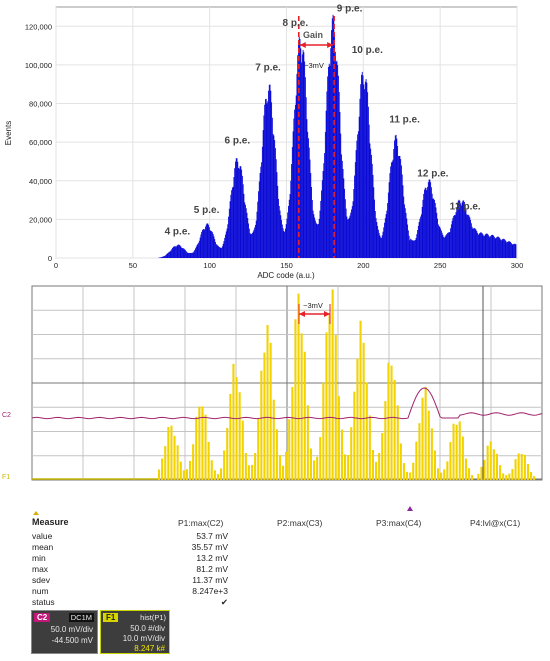 Image resolution: width=550 pixels, height=661 pixels. Describe the element at coordinates (42, 536) in the screenshot. I see `measure-row-label: value` at that location.